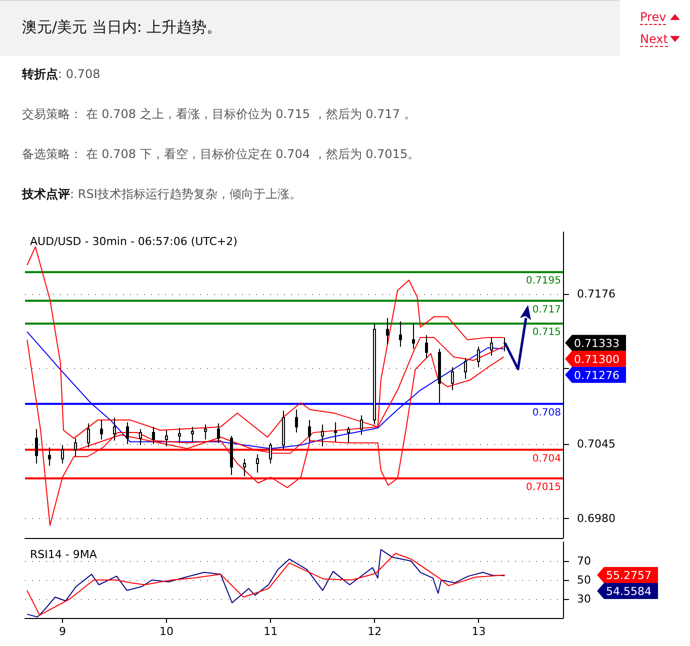  Describe the element at coordinates (375, 631) in the screenshot. I see `x-tick-label: 12` at that location.